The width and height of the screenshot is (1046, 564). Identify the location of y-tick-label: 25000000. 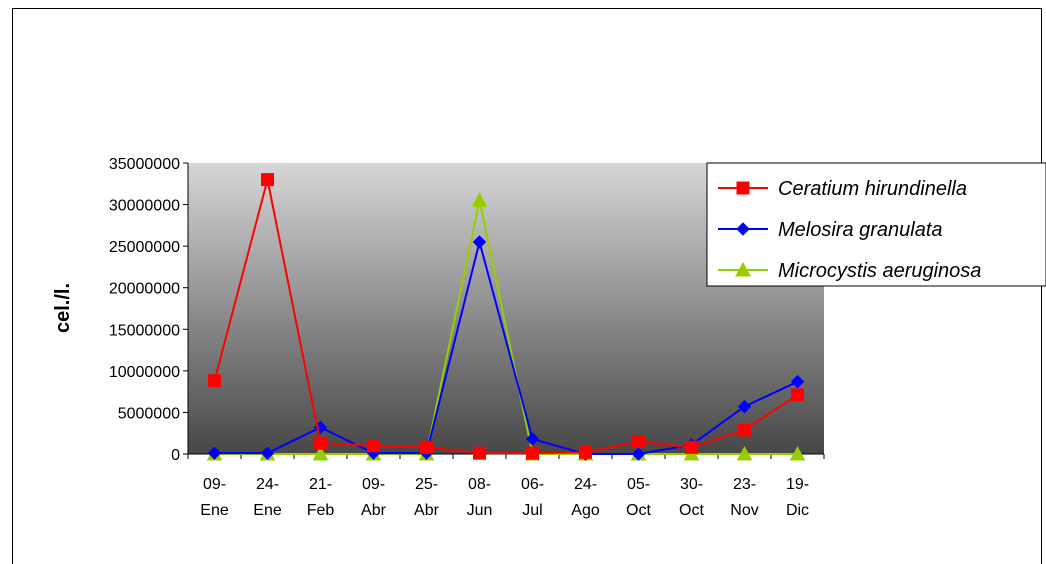
(144, 247).